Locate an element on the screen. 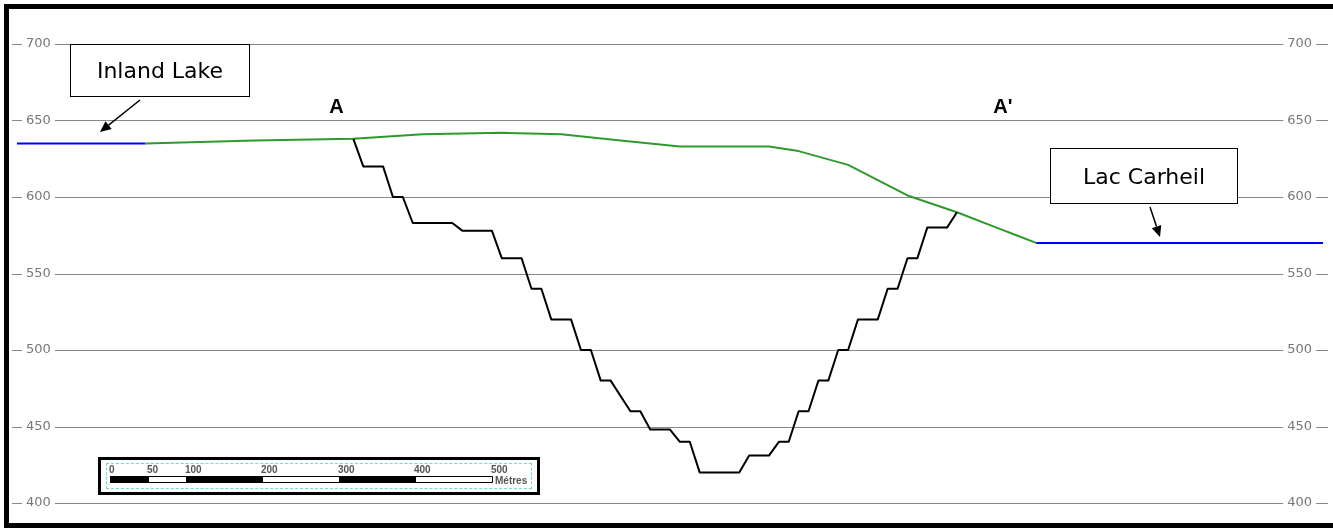 The image size is (1333, 532). annotation: A' is located at coordinates (1003, 105).